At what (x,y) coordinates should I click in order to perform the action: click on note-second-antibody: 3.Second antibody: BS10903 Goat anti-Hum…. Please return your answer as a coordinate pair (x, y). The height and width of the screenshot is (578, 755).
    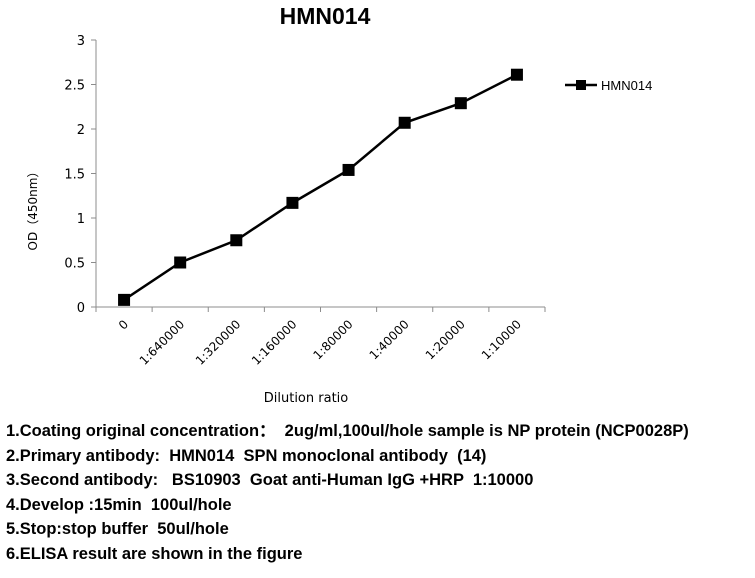
    Looking at the image, I should click on (270, 480).